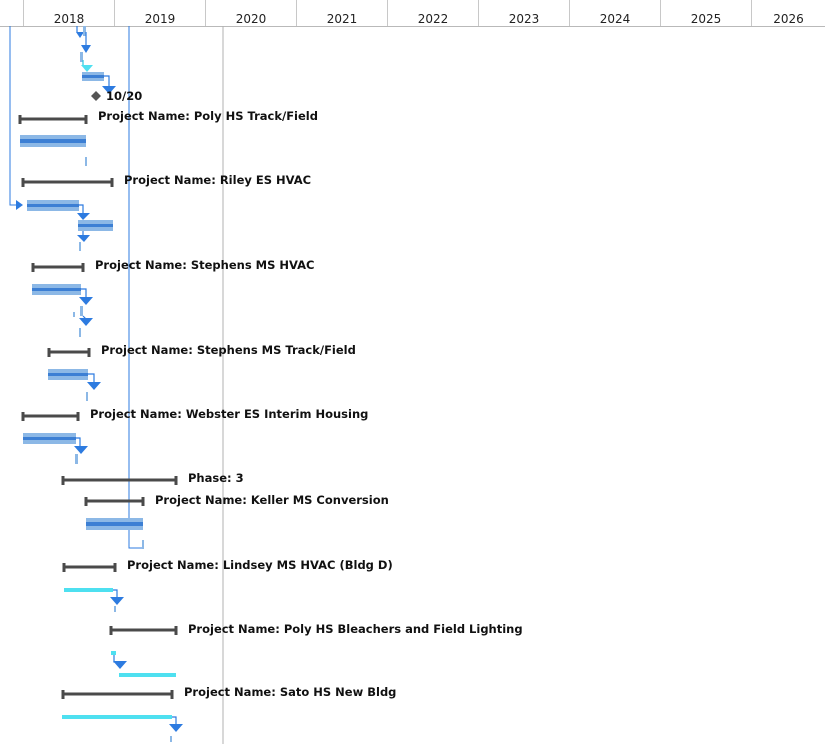 The image size is (825, 744). I want to click on task-label-sato-hs-new-bldg: Project Name: Sato HS New Bldg, so click(290, 692).